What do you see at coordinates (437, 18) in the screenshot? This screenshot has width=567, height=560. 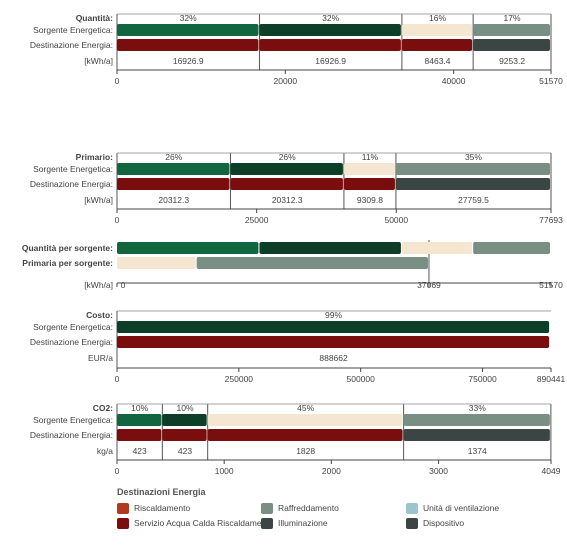 I see `percent-label: 16%` at bounding box center [437, 18].